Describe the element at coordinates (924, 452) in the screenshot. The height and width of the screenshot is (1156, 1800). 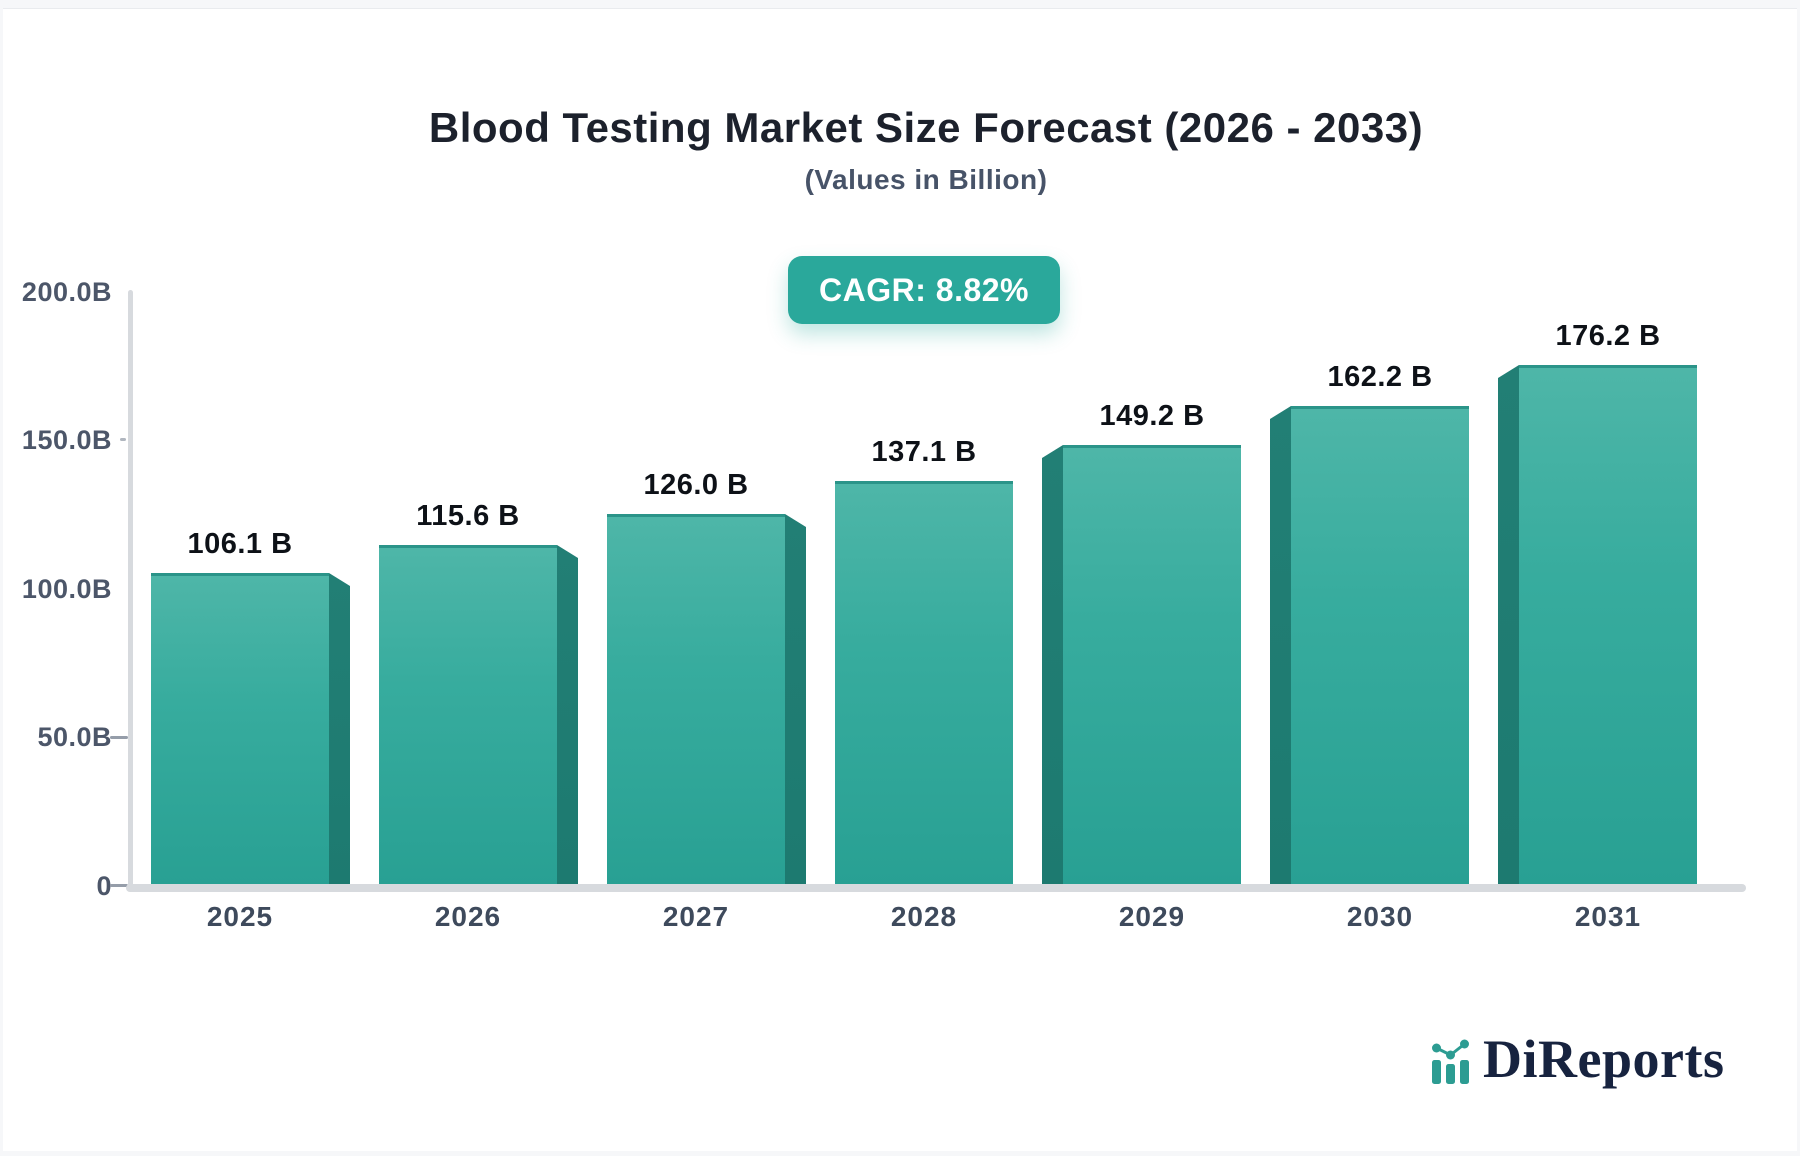
I see `bar-value-label: 137.1 B` at that location.